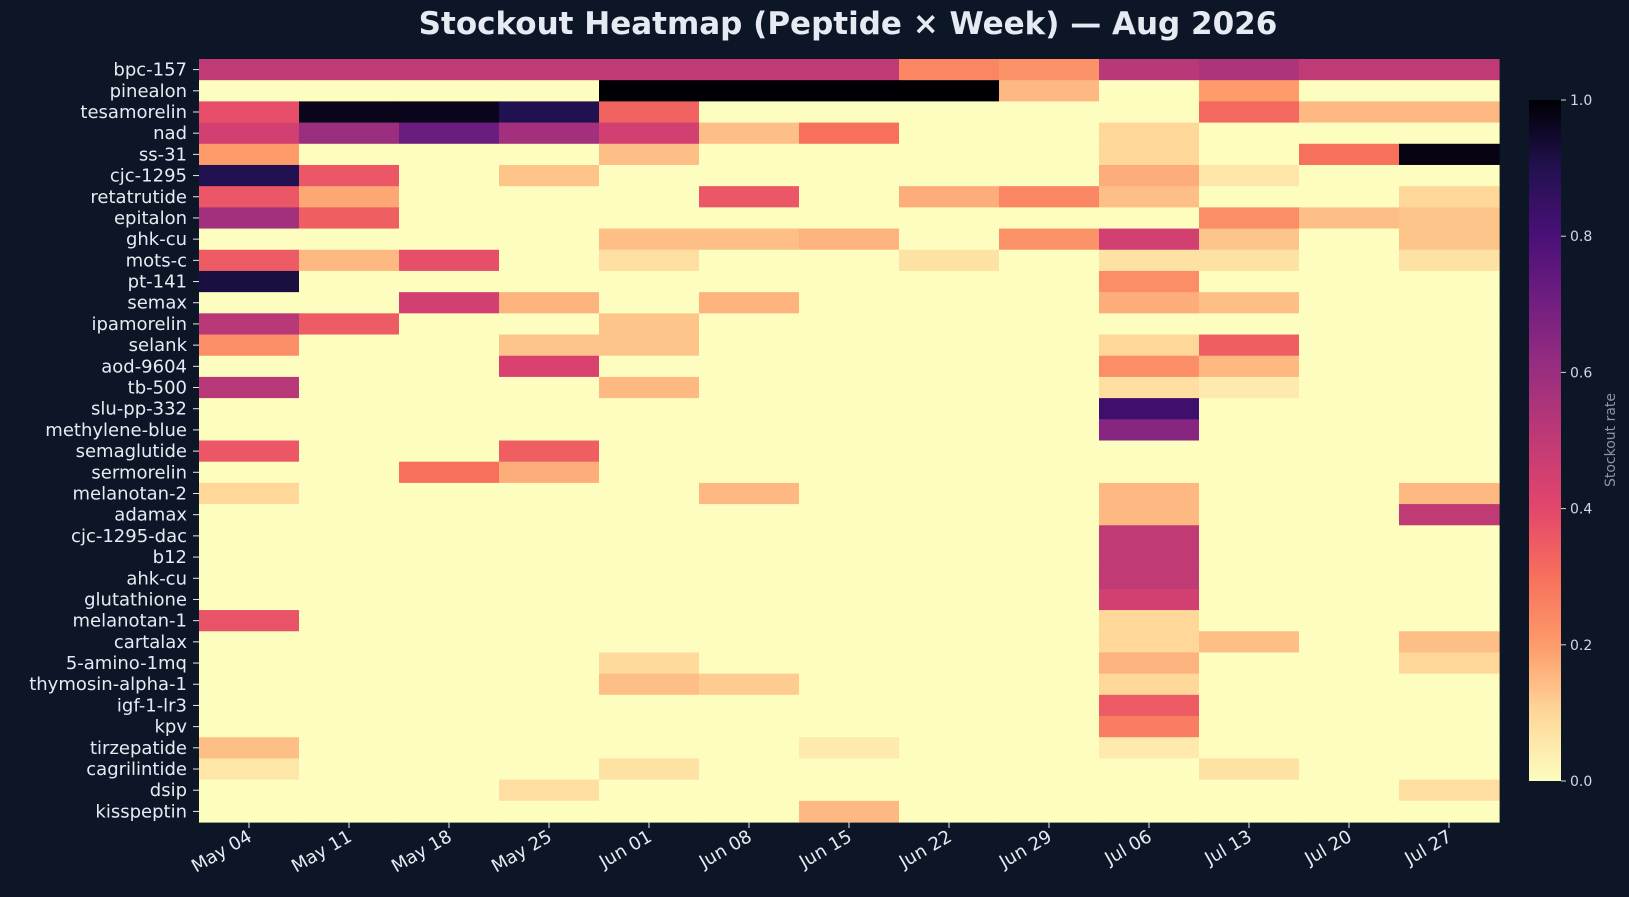  What do you see at coordinates (136, 769) in the screenshot?
I see `y-tick-label: cagrilintide` at bounding box center [136, 769].